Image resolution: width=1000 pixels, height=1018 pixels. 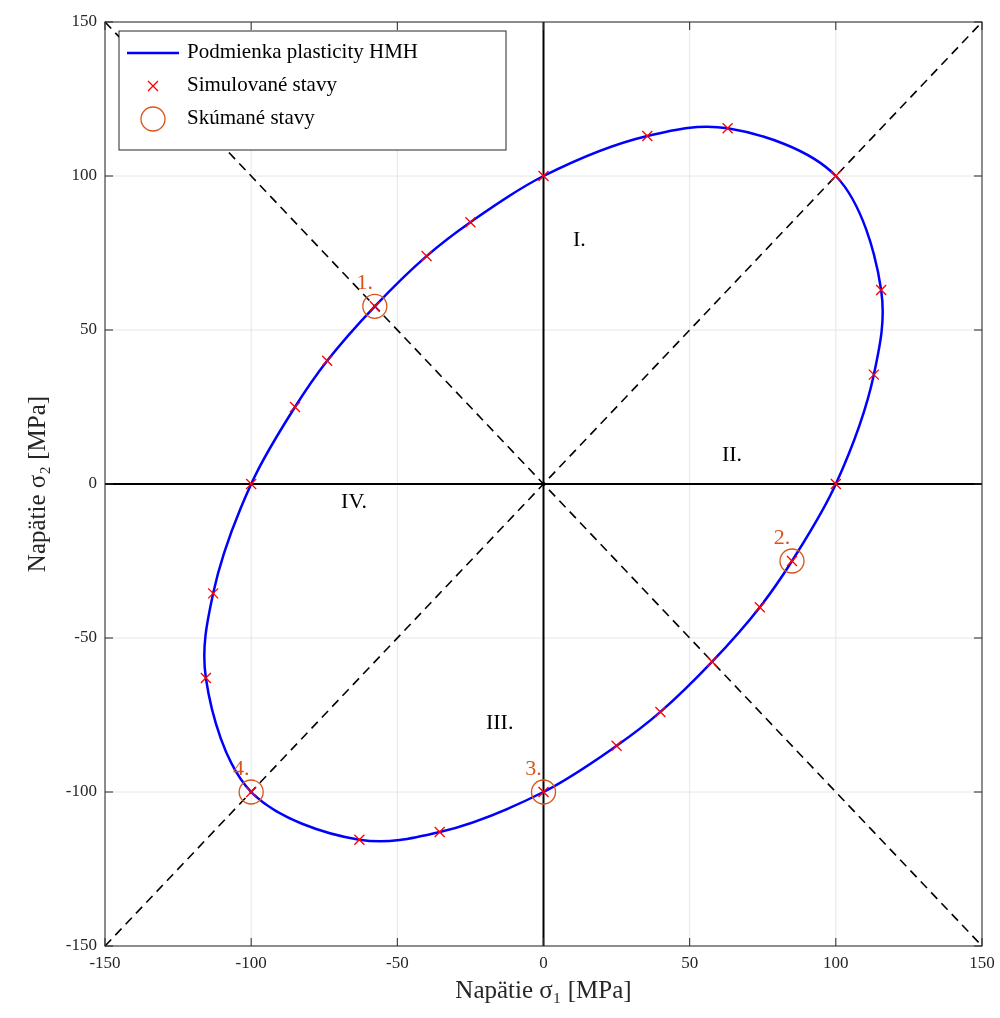 What do you see at coordinates (543, 962) in the screenshot?
I see `x-tick-label: 0` at bounding box center [543, 962].